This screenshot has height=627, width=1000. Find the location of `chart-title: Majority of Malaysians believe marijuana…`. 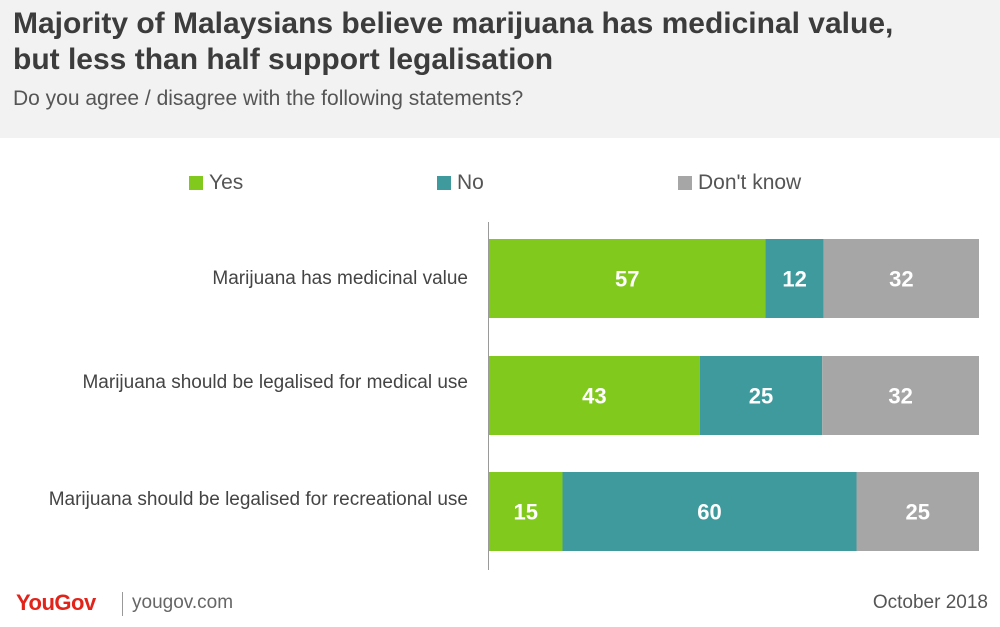

chart-title: Majority of Malaysians believe marijuana… is located at coordinates (500, 42).